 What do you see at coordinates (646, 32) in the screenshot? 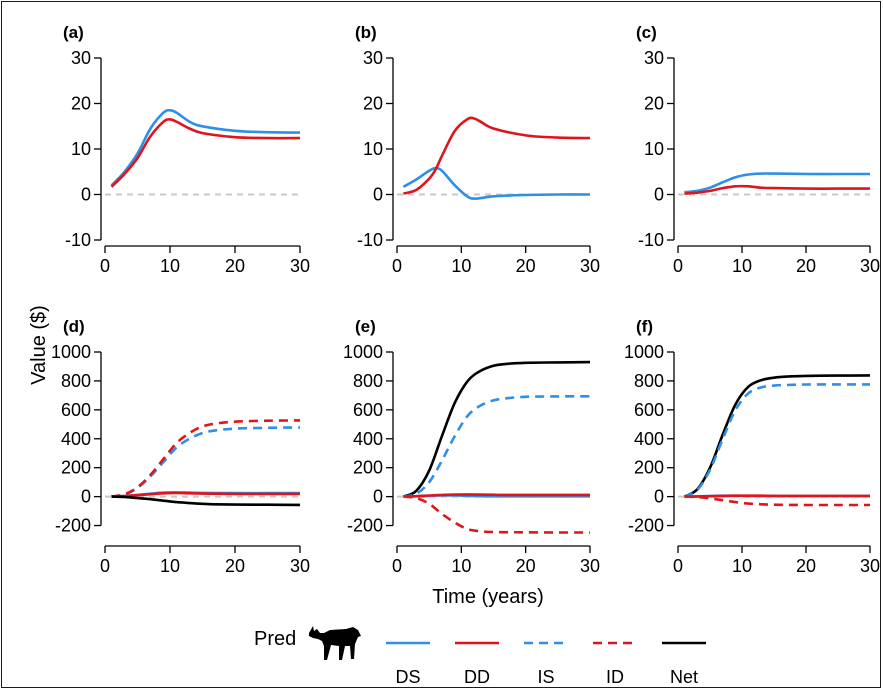
I see `panel-letter: (c)` at bounding box center [646, 32].